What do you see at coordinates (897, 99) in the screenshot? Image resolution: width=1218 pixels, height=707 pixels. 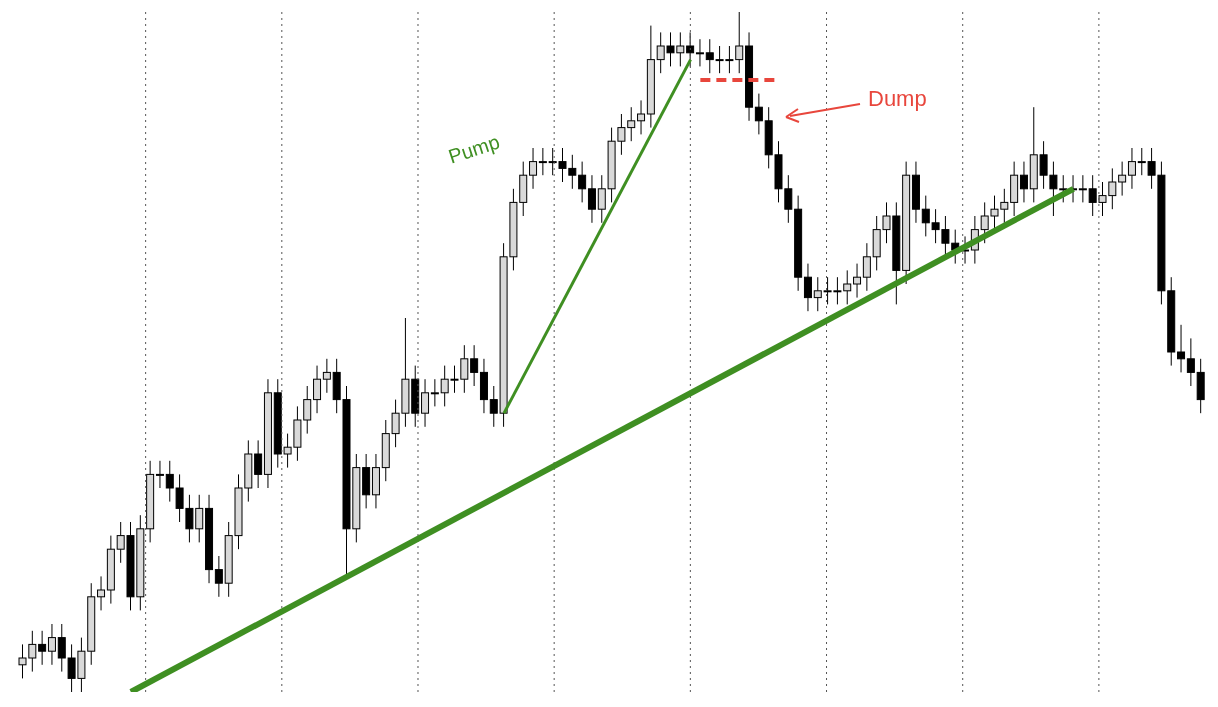 I see `annotation: Dump` at bounding box center [897, 99].